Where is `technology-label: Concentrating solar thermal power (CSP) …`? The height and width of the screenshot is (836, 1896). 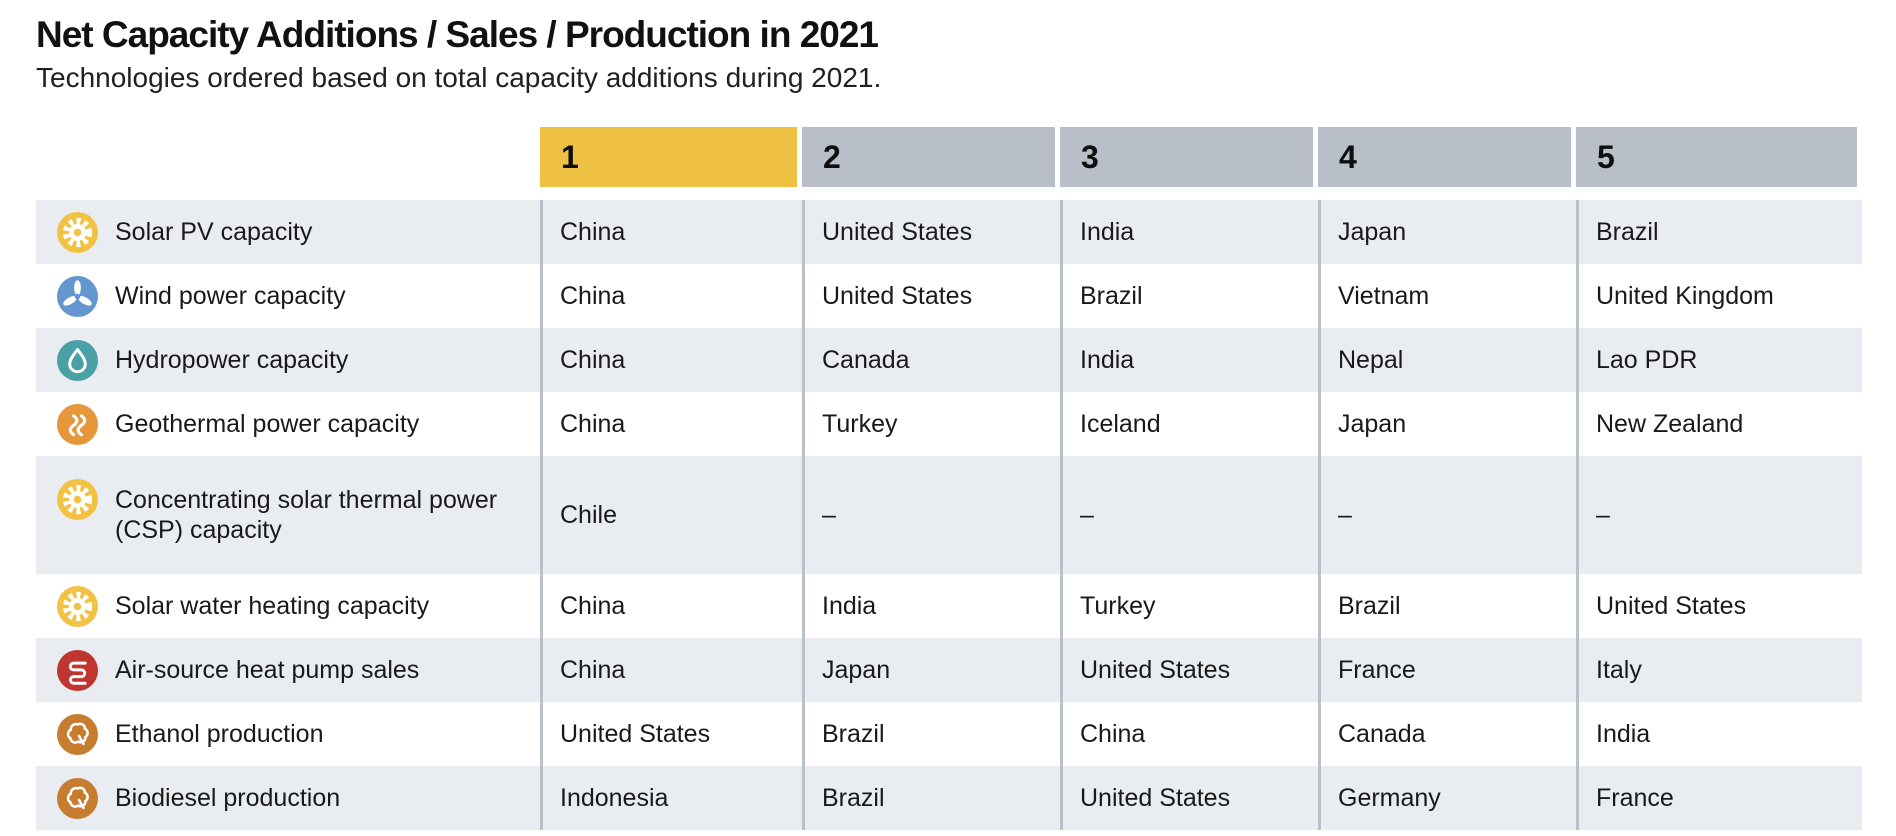 technology-label: Concentrating solar thermal power (CSP) … is located at coordinates (306, 515).